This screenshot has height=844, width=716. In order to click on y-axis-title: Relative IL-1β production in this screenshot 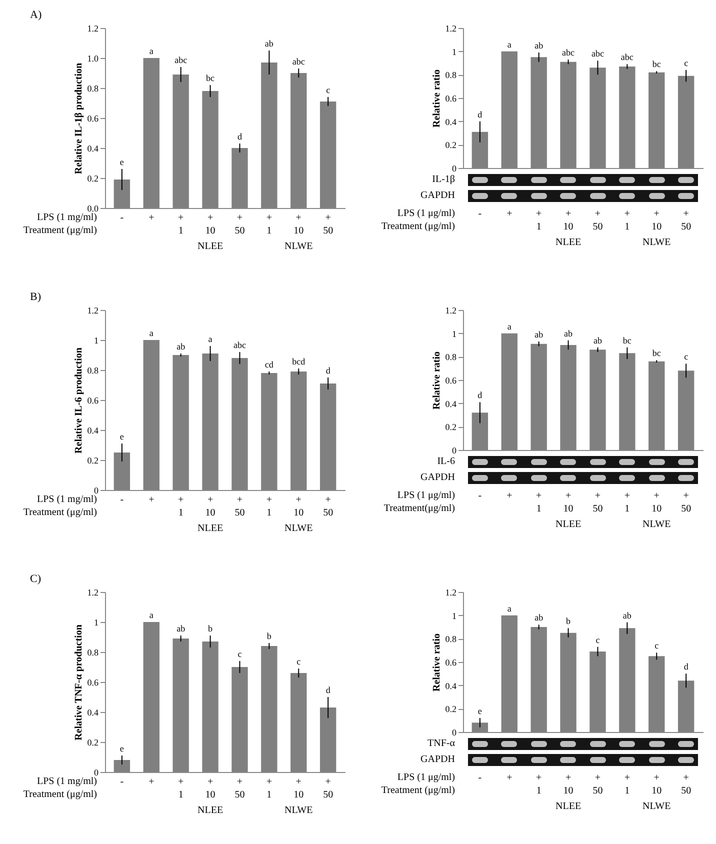, I will do `click(78, 118)`.